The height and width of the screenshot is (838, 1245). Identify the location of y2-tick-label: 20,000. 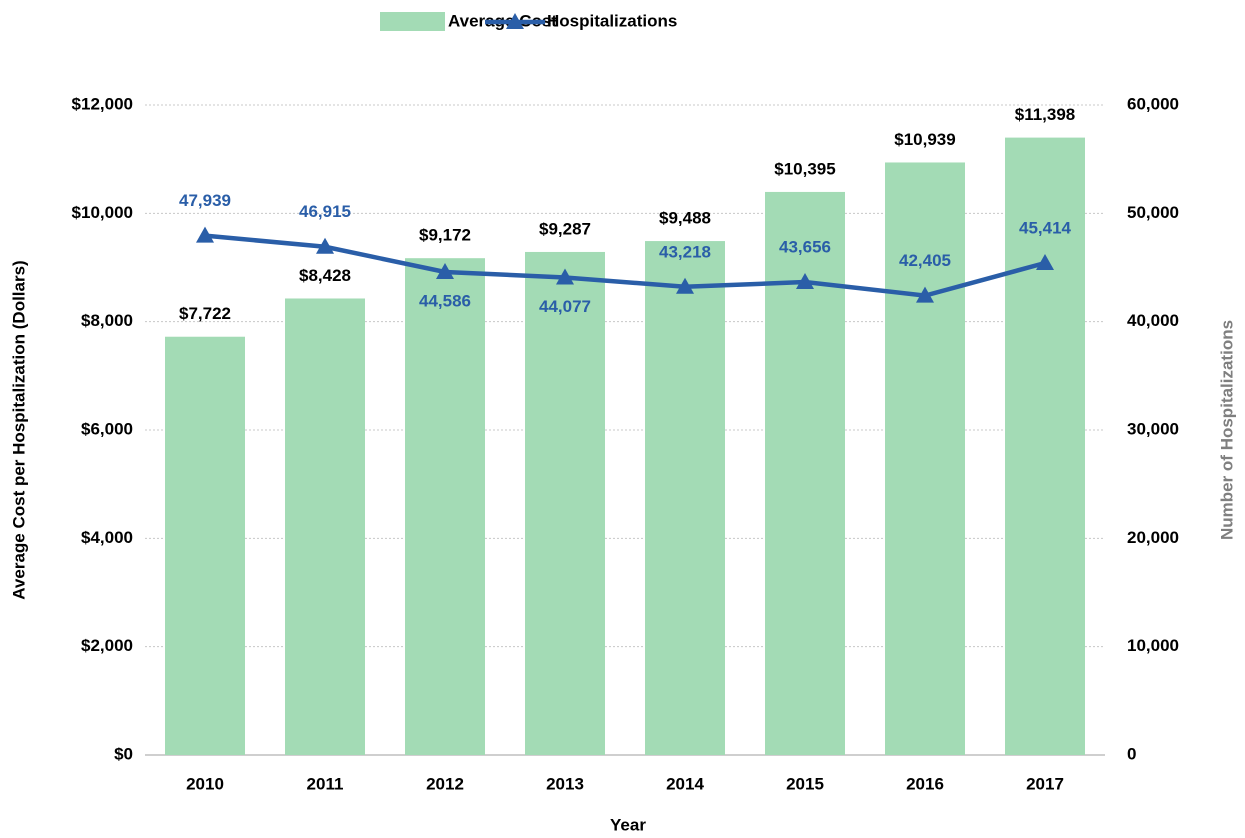
(1153, 537).